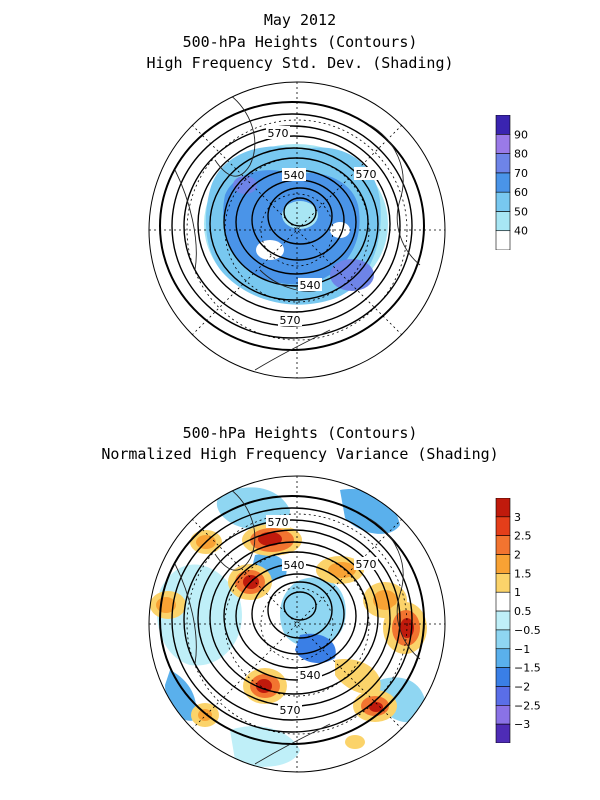 Image resolution: width=600 pixels, height=800 pixels. Describe the element at coordinates (522, 686) in the screenshot. I see `colorbar-label: −2` at that location.